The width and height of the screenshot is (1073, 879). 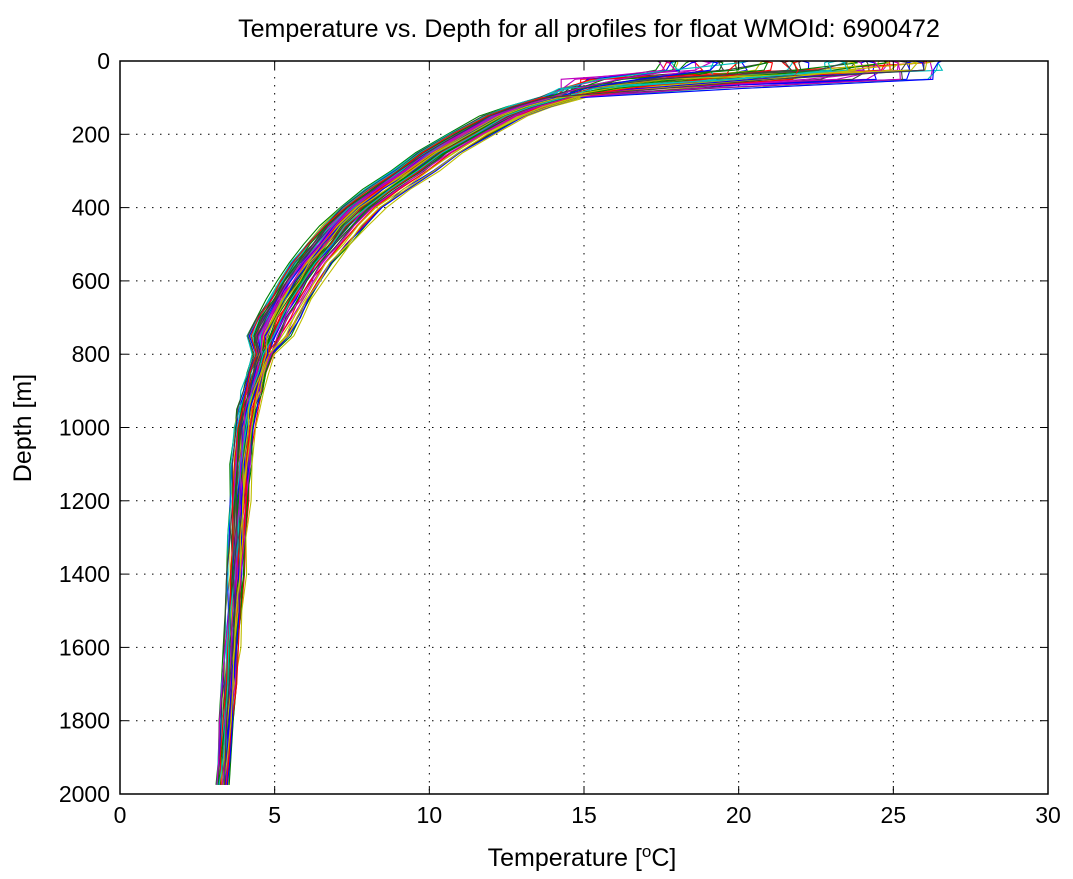 I want to click on x-tick-label: 0, so click(x=120, y=815).